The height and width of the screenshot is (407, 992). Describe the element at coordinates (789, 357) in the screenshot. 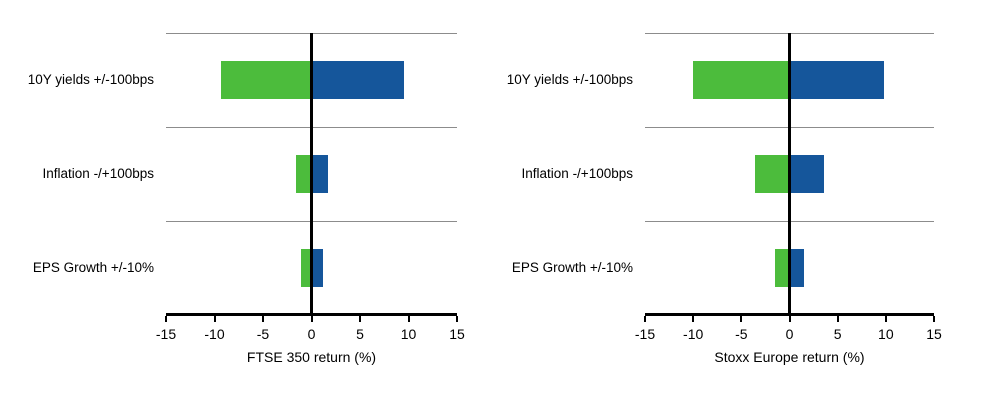

I see `x-axis-title: Stoxx Europe return (%)` at that location.